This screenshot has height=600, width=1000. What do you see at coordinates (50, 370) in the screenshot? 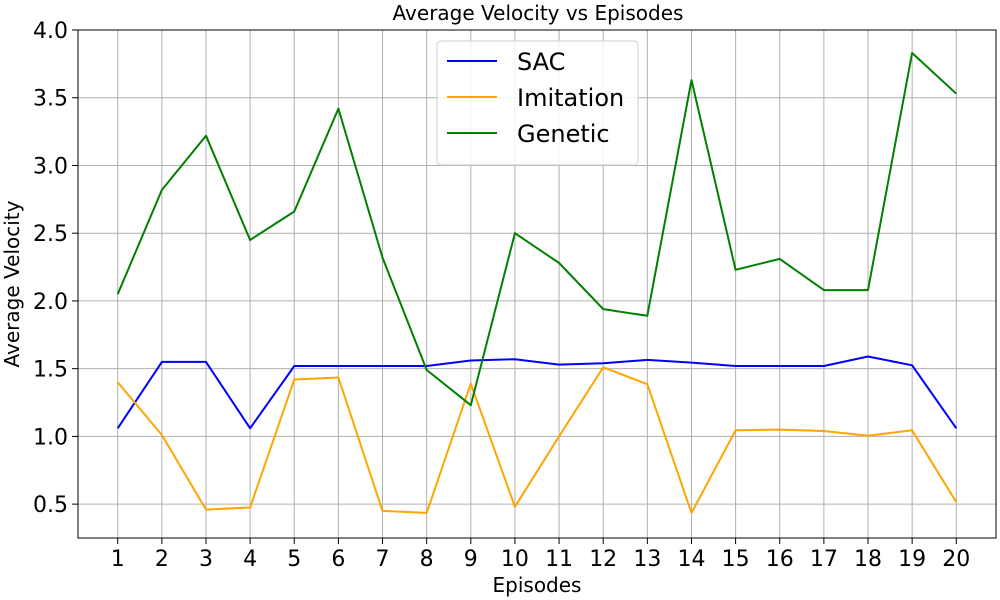
I see `y-tick-label: 1.5` at bounding box center [50, 370].